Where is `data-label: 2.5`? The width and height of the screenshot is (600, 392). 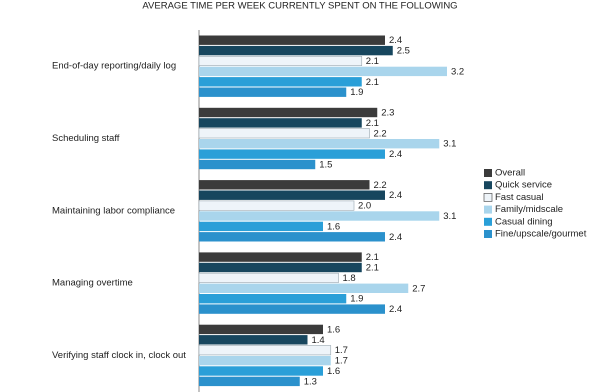
data-label: 2.5 is located at coordinates (403, 51).